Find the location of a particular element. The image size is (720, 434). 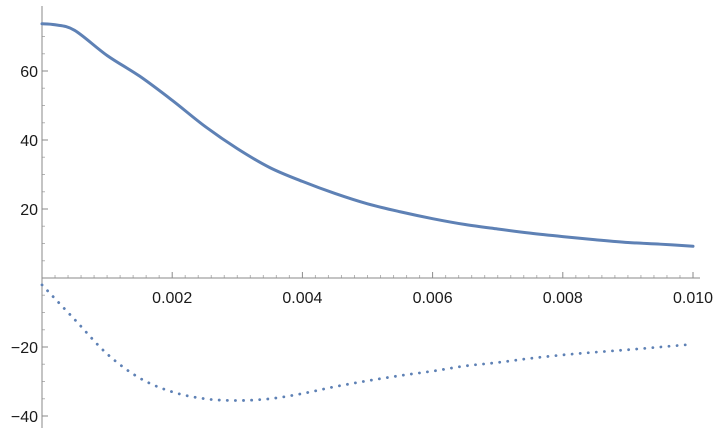

x-tick-label: 0.006 is located at coordinates (433, 298).